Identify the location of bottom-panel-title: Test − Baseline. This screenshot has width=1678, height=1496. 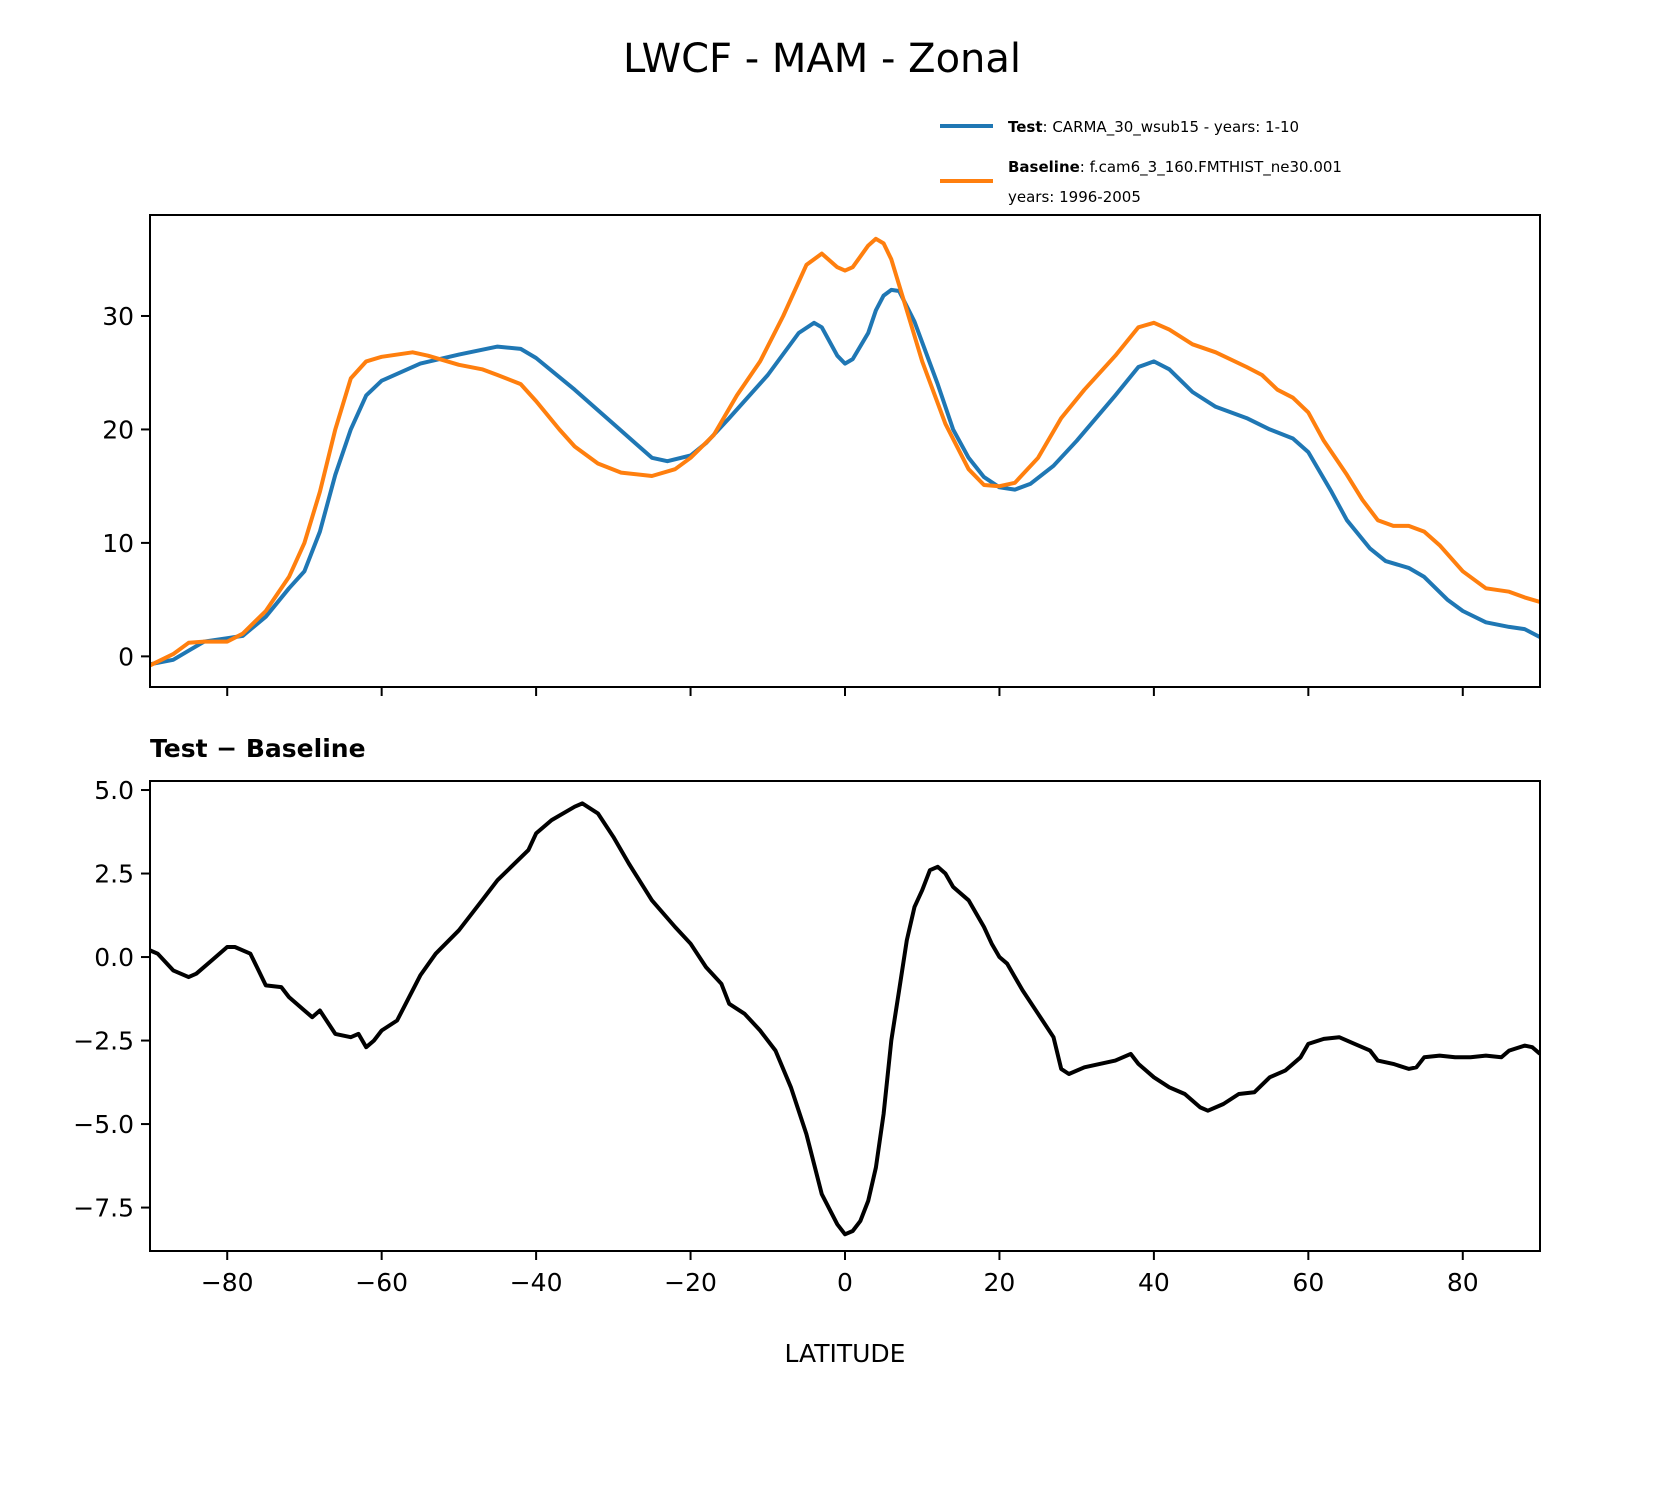
(258, 748).